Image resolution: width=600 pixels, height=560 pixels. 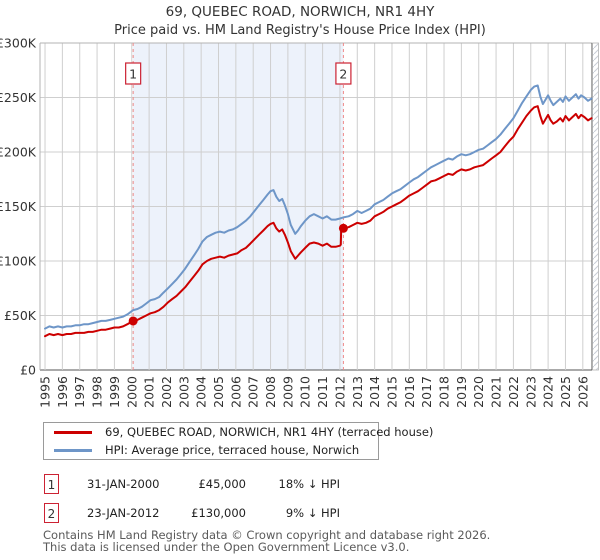 What do you see at coordinates (131, 392) in the screenshot?
I see `x-axis-tick-label: 2000` at bounding box center [131, 392].